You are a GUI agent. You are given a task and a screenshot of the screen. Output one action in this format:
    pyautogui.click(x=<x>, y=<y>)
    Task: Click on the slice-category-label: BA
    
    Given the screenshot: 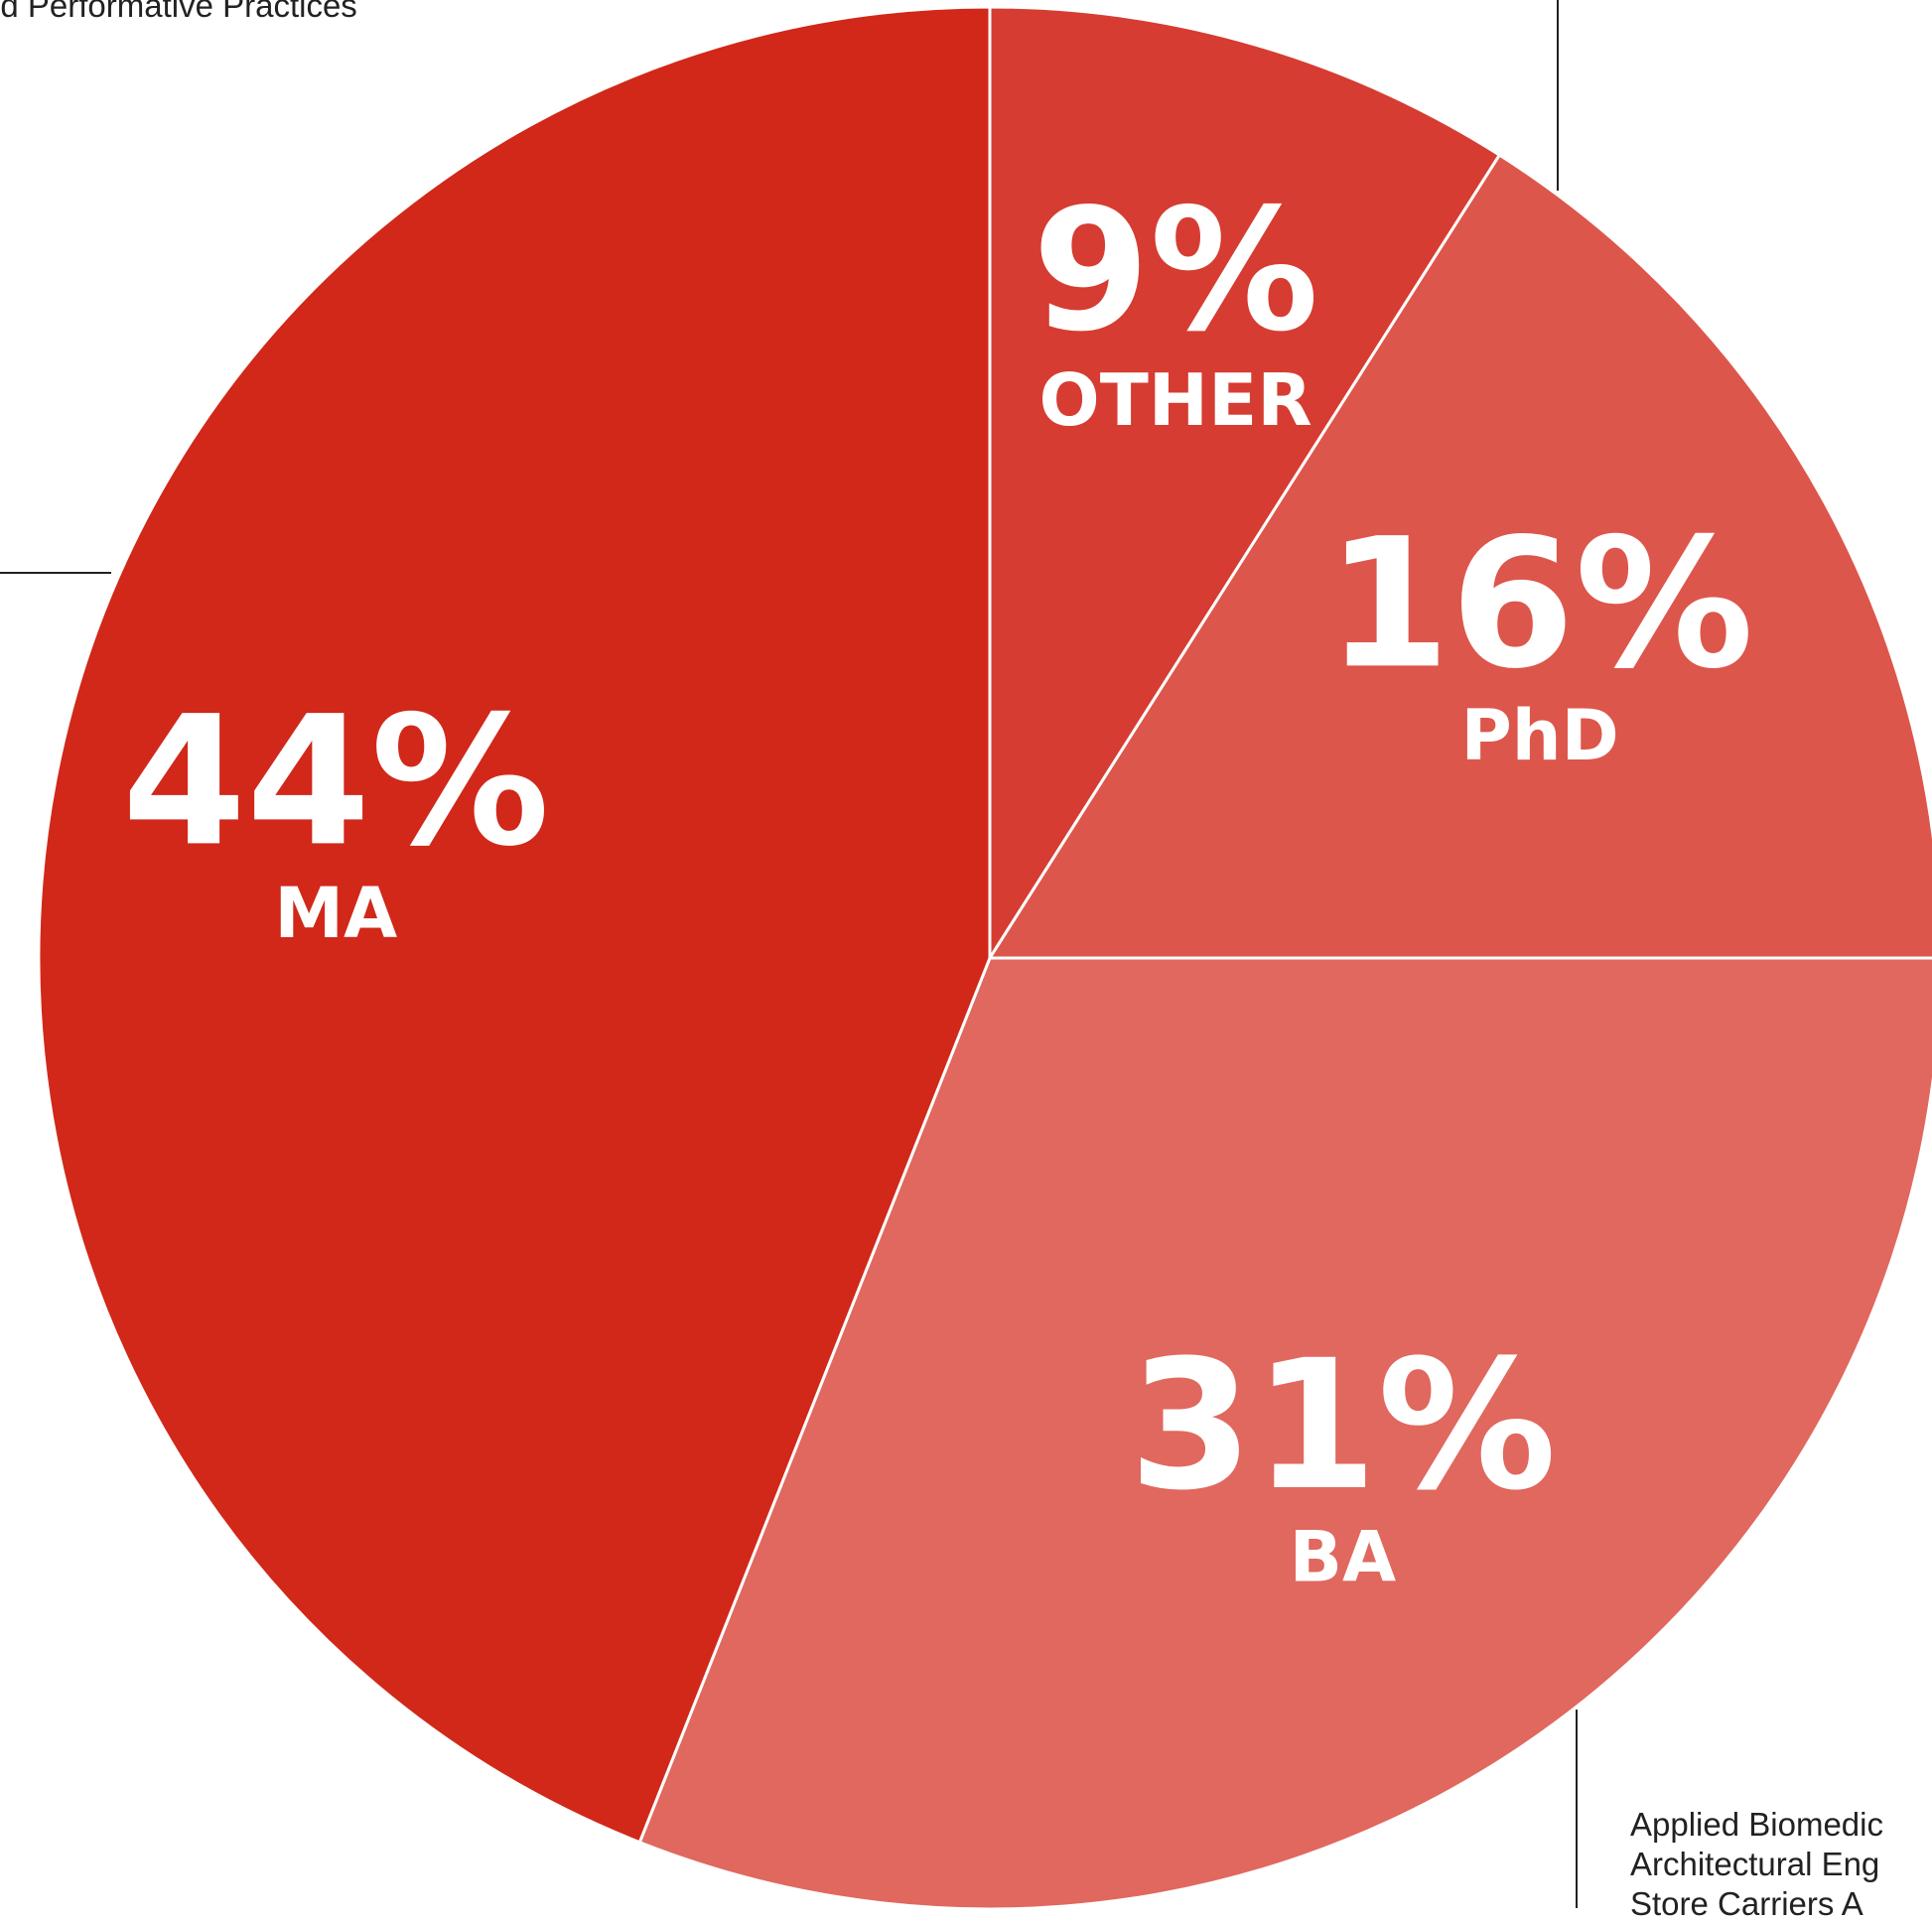 What is the action you would take?
    pyautogui.click(x=1343, y=1556)
    